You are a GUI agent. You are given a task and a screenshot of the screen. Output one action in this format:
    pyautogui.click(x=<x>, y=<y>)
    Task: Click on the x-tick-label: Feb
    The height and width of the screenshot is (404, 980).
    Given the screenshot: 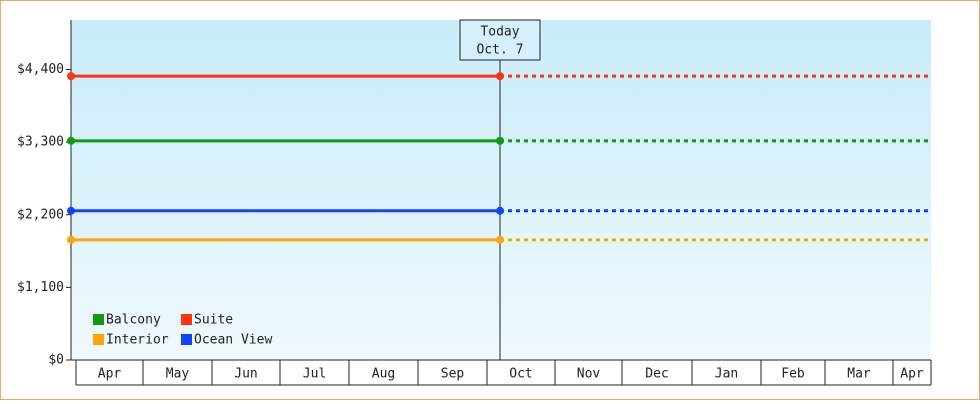 What is the action you would take?
    pyautogui.click(x=793, y=374)
    